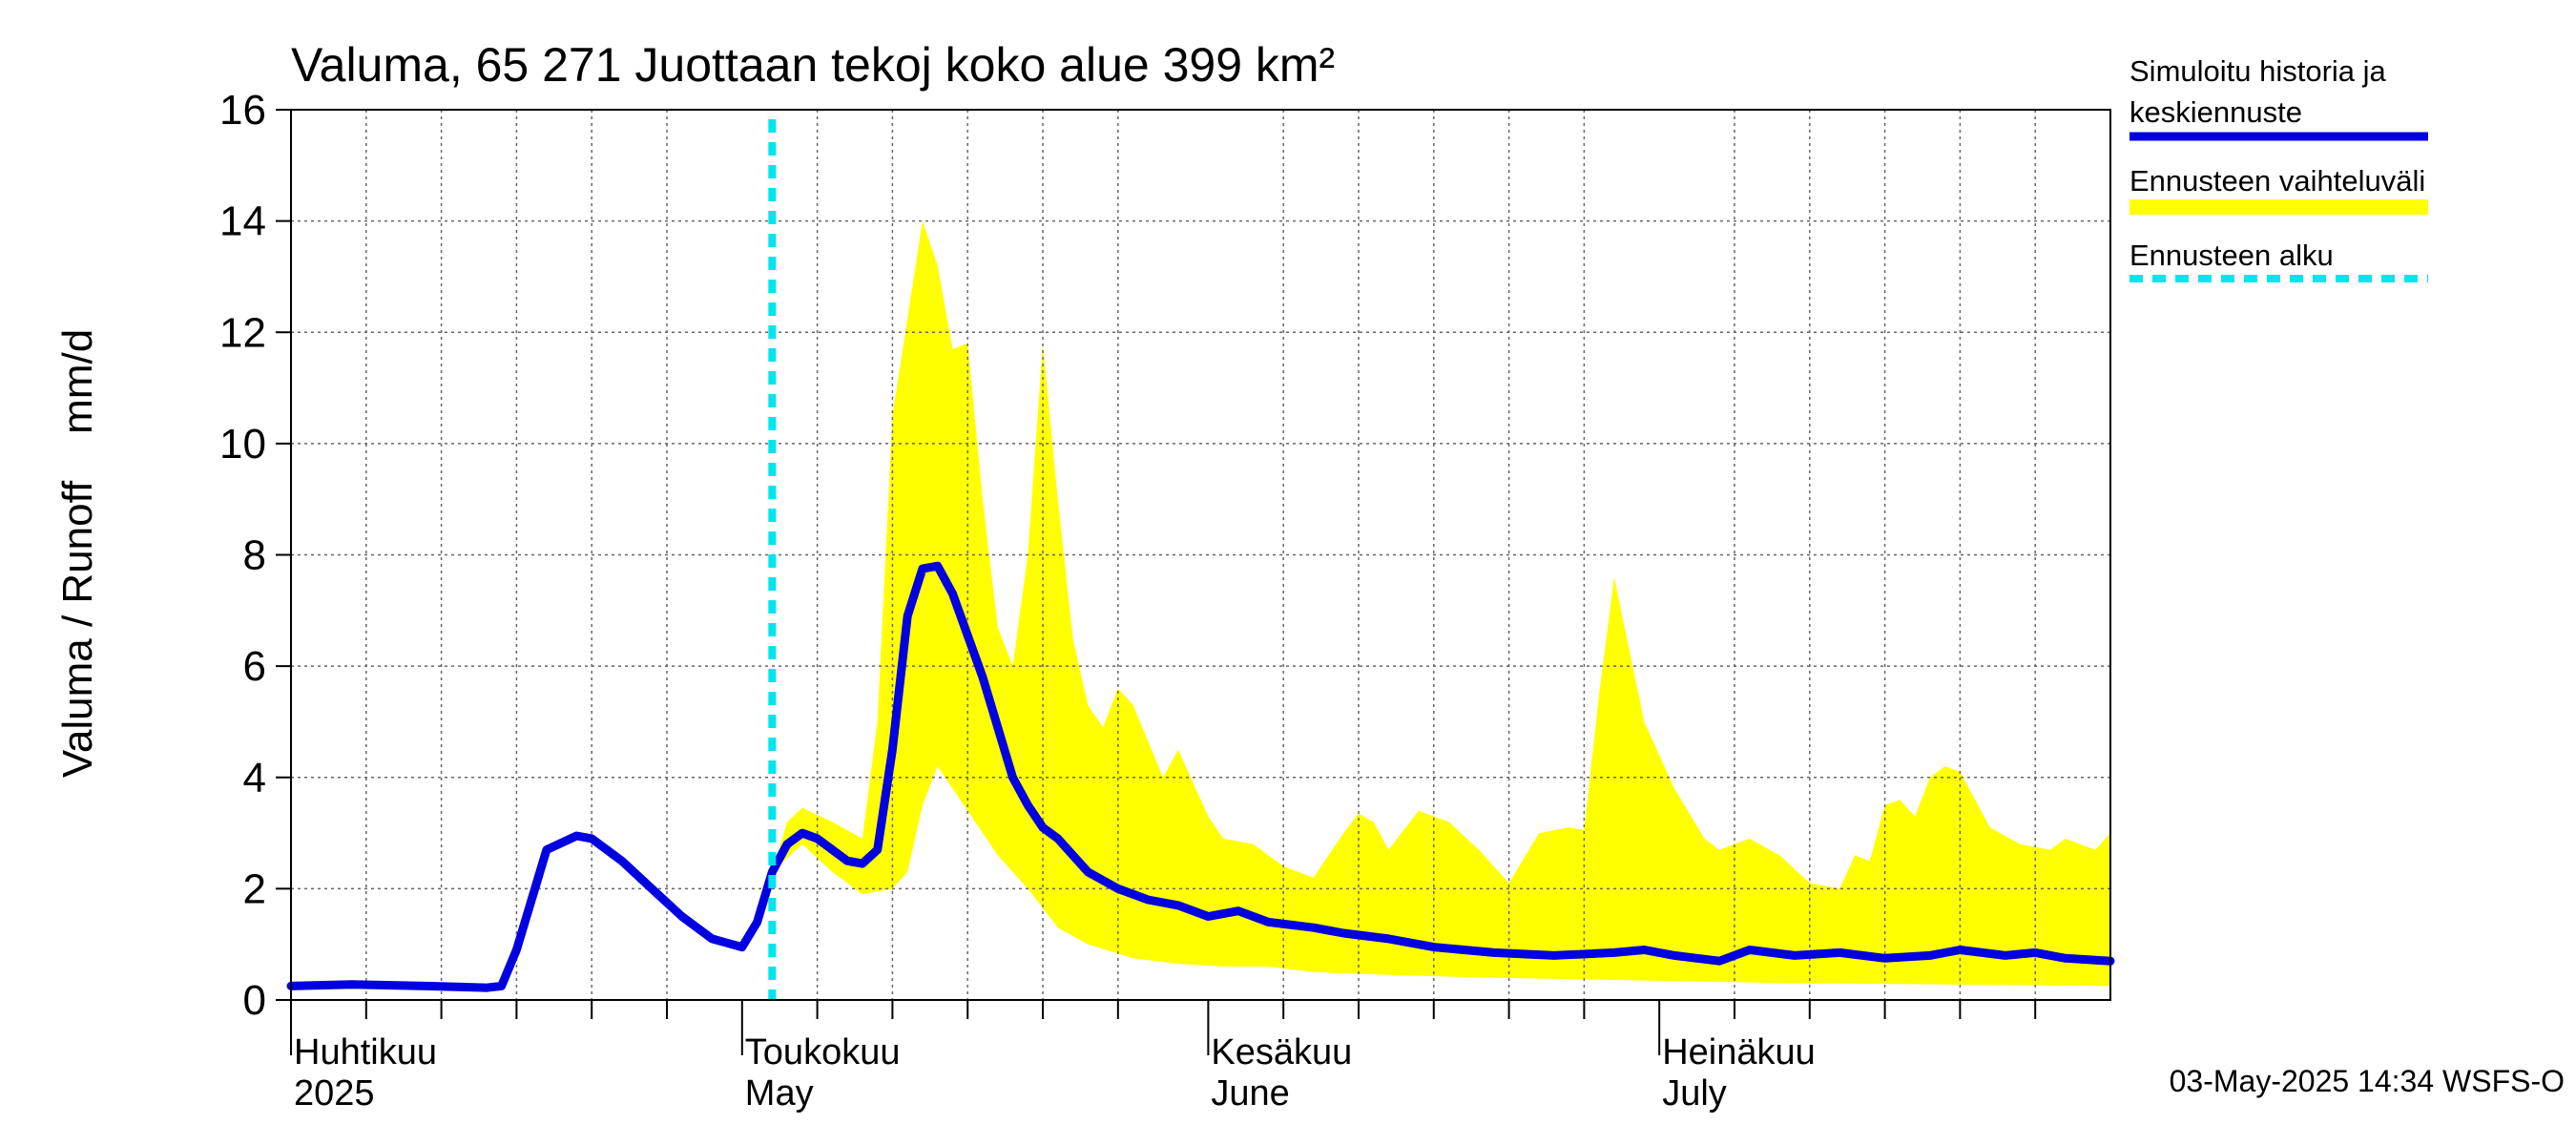 This screenshot has height=1145, width=2576. What do you see at coordinates (365, 1052) in the screenshot?
I see `x-month-label: Huhtikuu` at bounding box center [365, 1052].